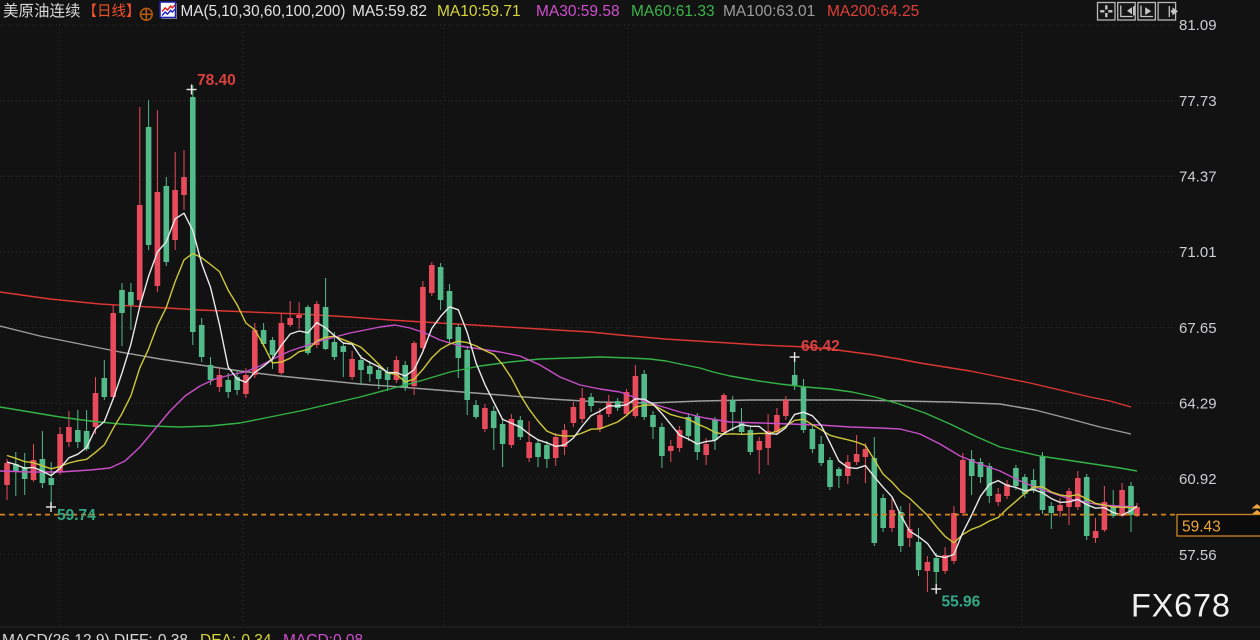  Describe the element at coordinates (769, 11) in the screenshot. I see `svg-text: MA100:63.01` at that location.